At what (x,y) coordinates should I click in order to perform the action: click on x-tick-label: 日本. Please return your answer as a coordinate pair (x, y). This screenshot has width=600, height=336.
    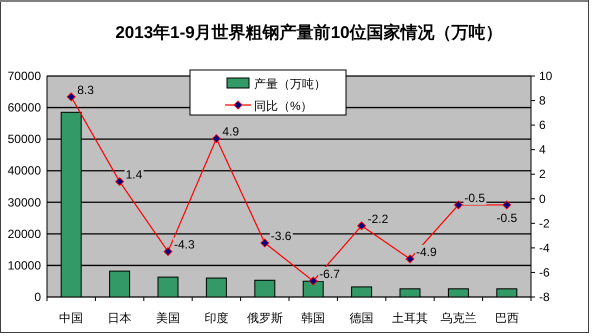
    Looking at the image, I should click on (120, 318).